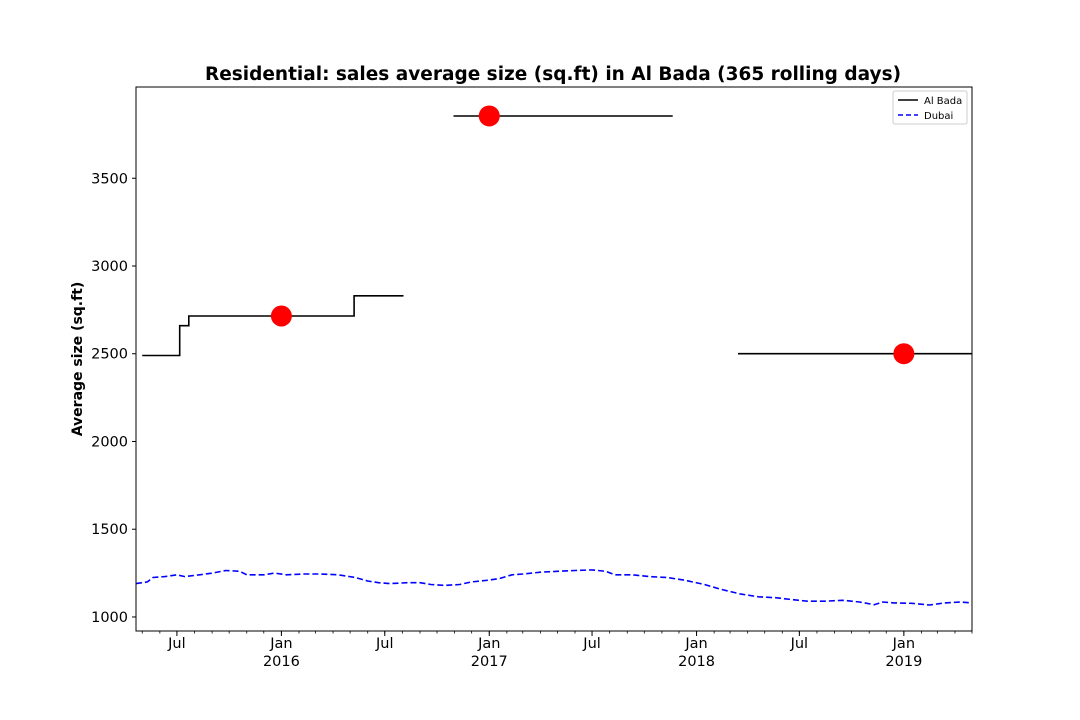 The image size is (1080, 720). Describe the element at coordinates (78, 359) in the screenshot. I see `y-axis-label: Average size (sq.ft)` at that location.